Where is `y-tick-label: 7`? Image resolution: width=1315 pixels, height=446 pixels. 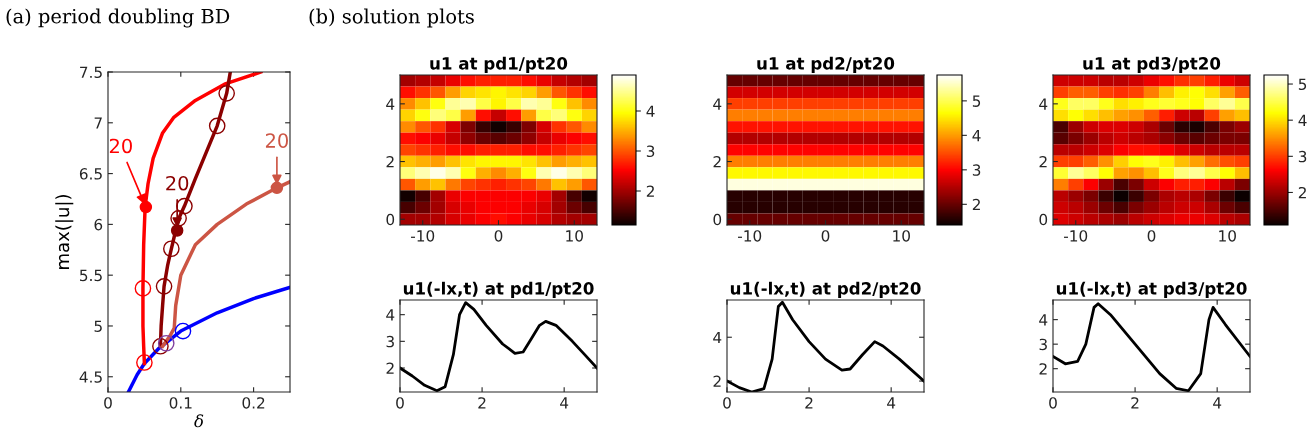 y-tick-label: 7 is located at coordinates (98, 123).